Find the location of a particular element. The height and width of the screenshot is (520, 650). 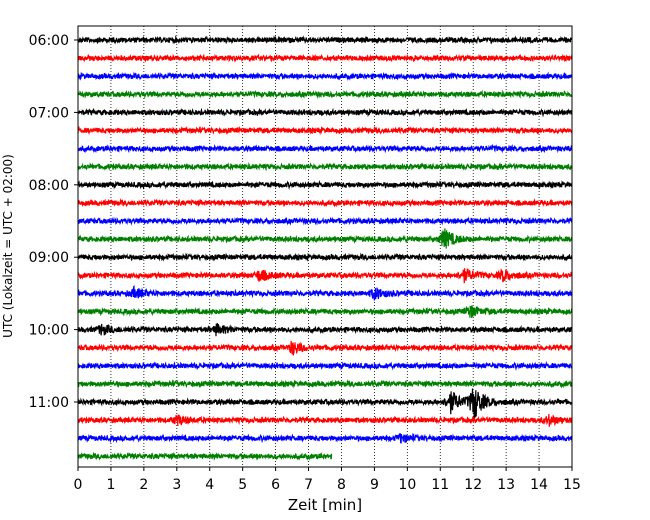

x-tick-label: 11 is located at coordinates (440, 485).